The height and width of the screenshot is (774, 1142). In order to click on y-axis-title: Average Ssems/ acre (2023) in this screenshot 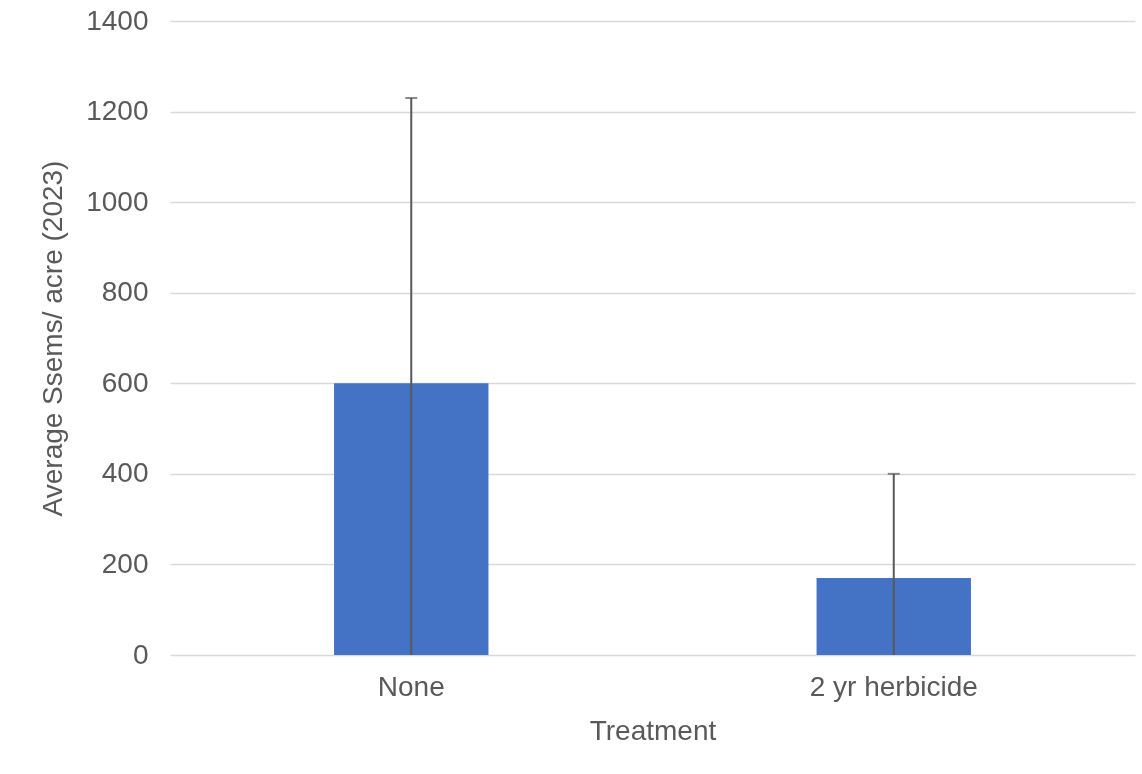, I will do `click(53, 338)`.